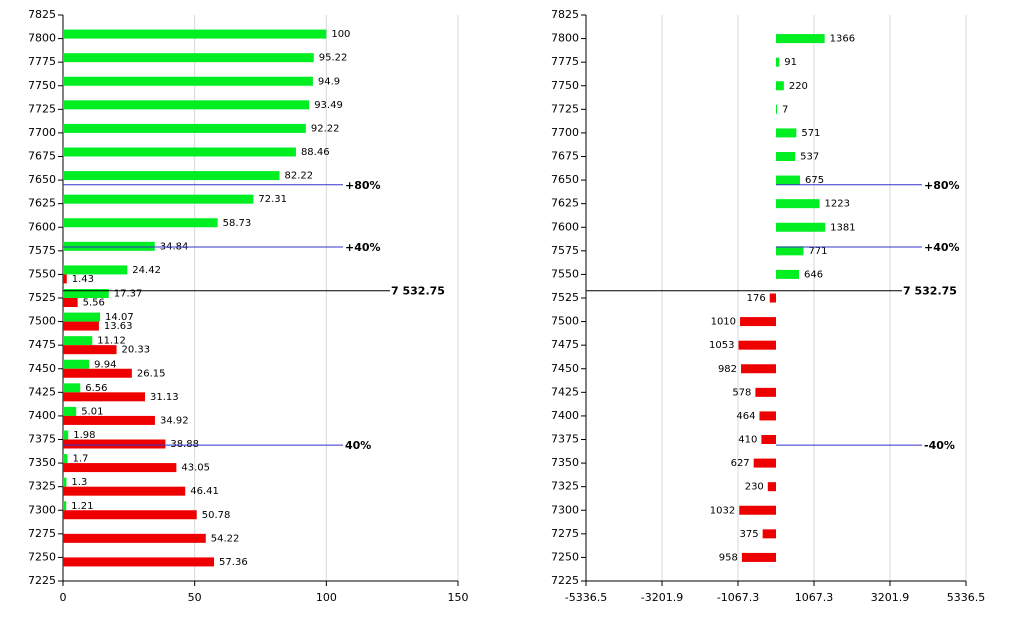 The image size is (1021, 617). What do you see at coordinates (738, 597) in the screenshot?
I see `x-tick-label: -1067.3` at bounding box center [738, 597].